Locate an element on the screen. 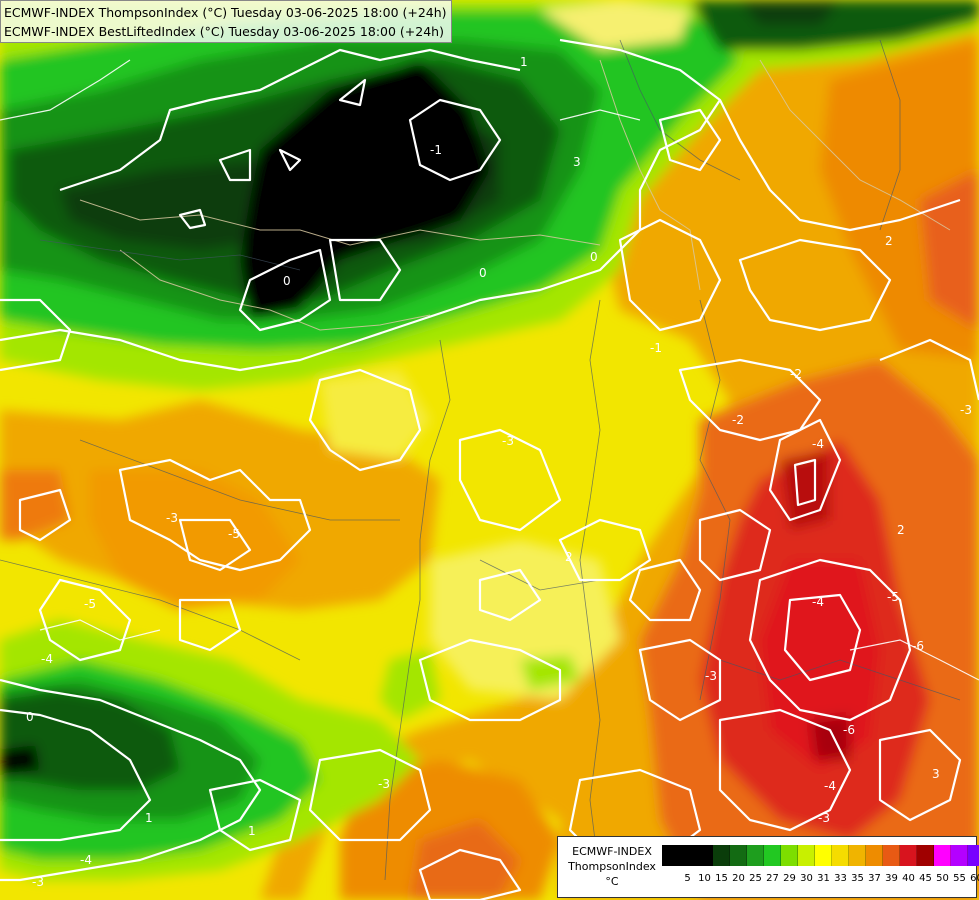  legend-tick-label: 10 is located at coordinates (704, 878).